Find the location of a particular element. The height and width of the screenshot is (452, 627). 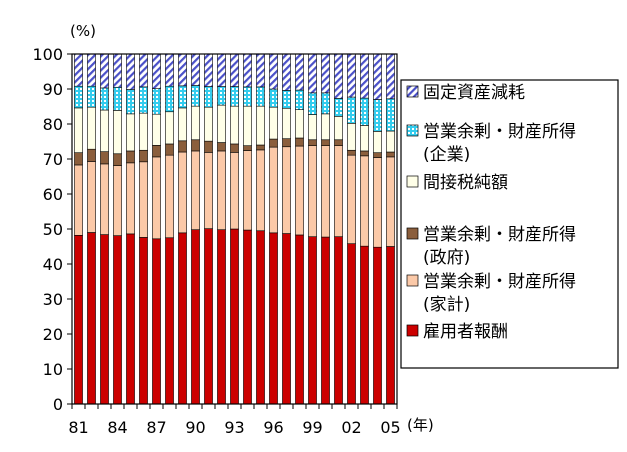

bar-segment-91-s3 is located at coordinates (208, 124).